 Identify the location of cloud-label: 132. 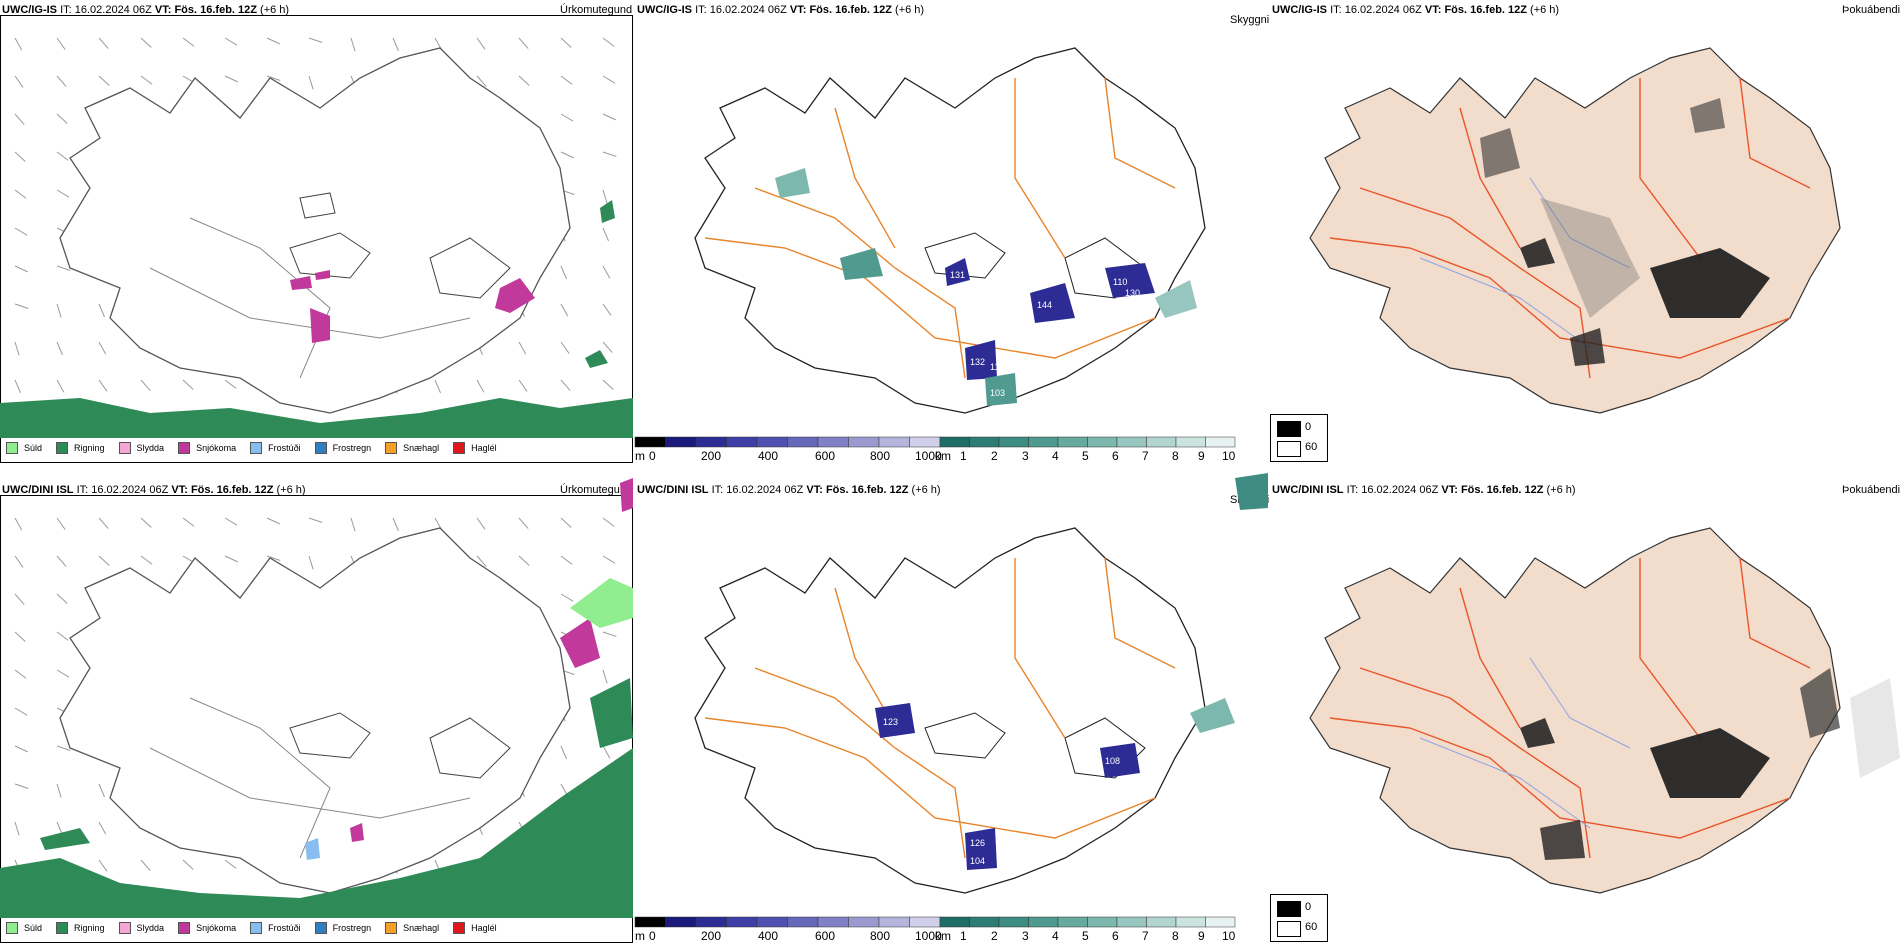
(977, 362).